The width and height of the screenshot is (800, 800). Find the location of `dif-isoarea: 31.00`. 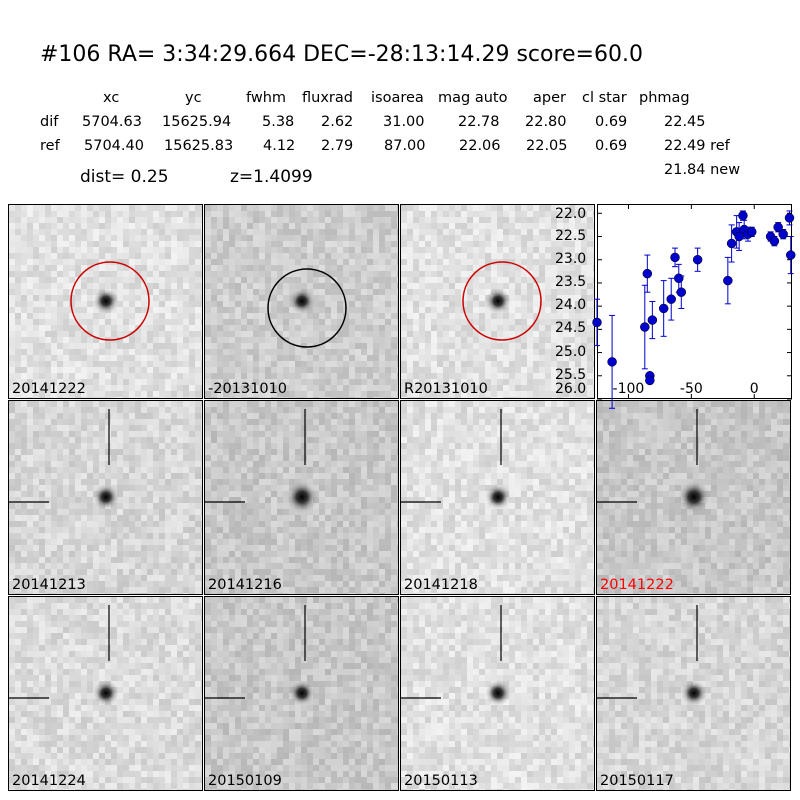

dif-isoarea: 31.00 is located at coordinates (404, 122).